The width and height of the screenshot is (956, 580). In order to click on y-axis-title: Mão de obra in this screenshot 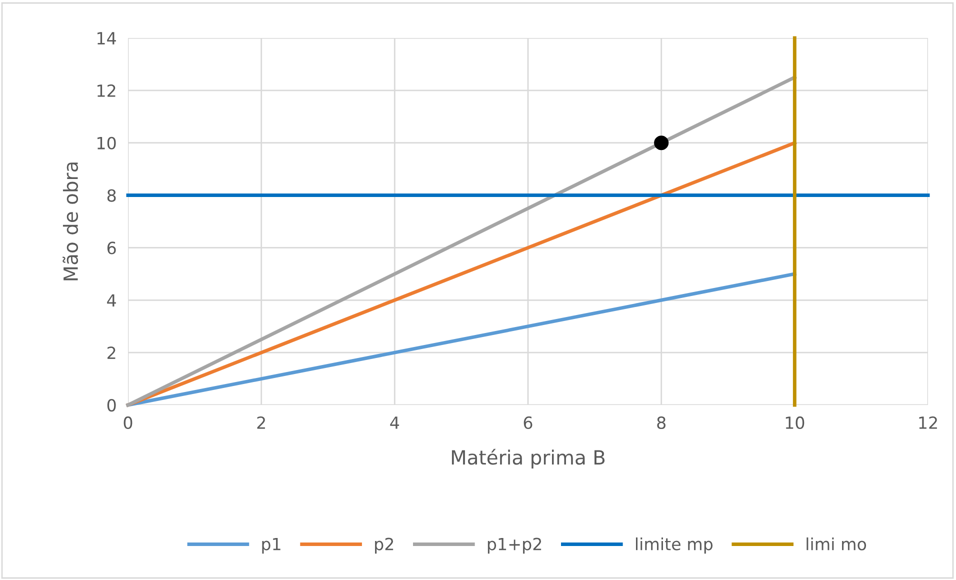, I will do `click(70, 221)`.